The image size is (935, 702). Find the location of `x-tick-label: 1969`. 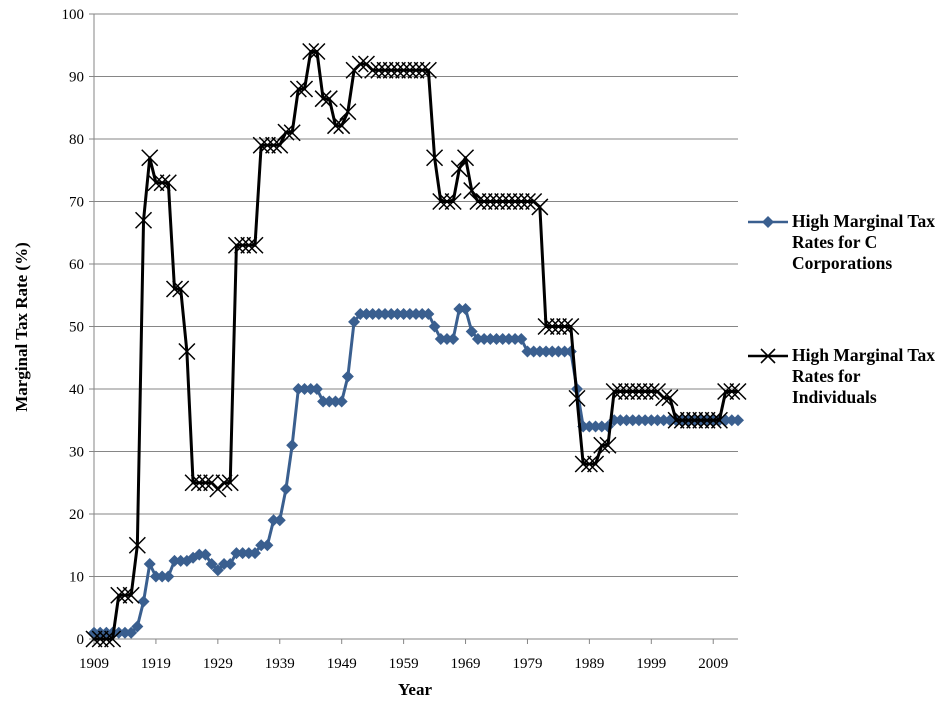

x-tick-label: 1969 is located at coordinates (466, 664).